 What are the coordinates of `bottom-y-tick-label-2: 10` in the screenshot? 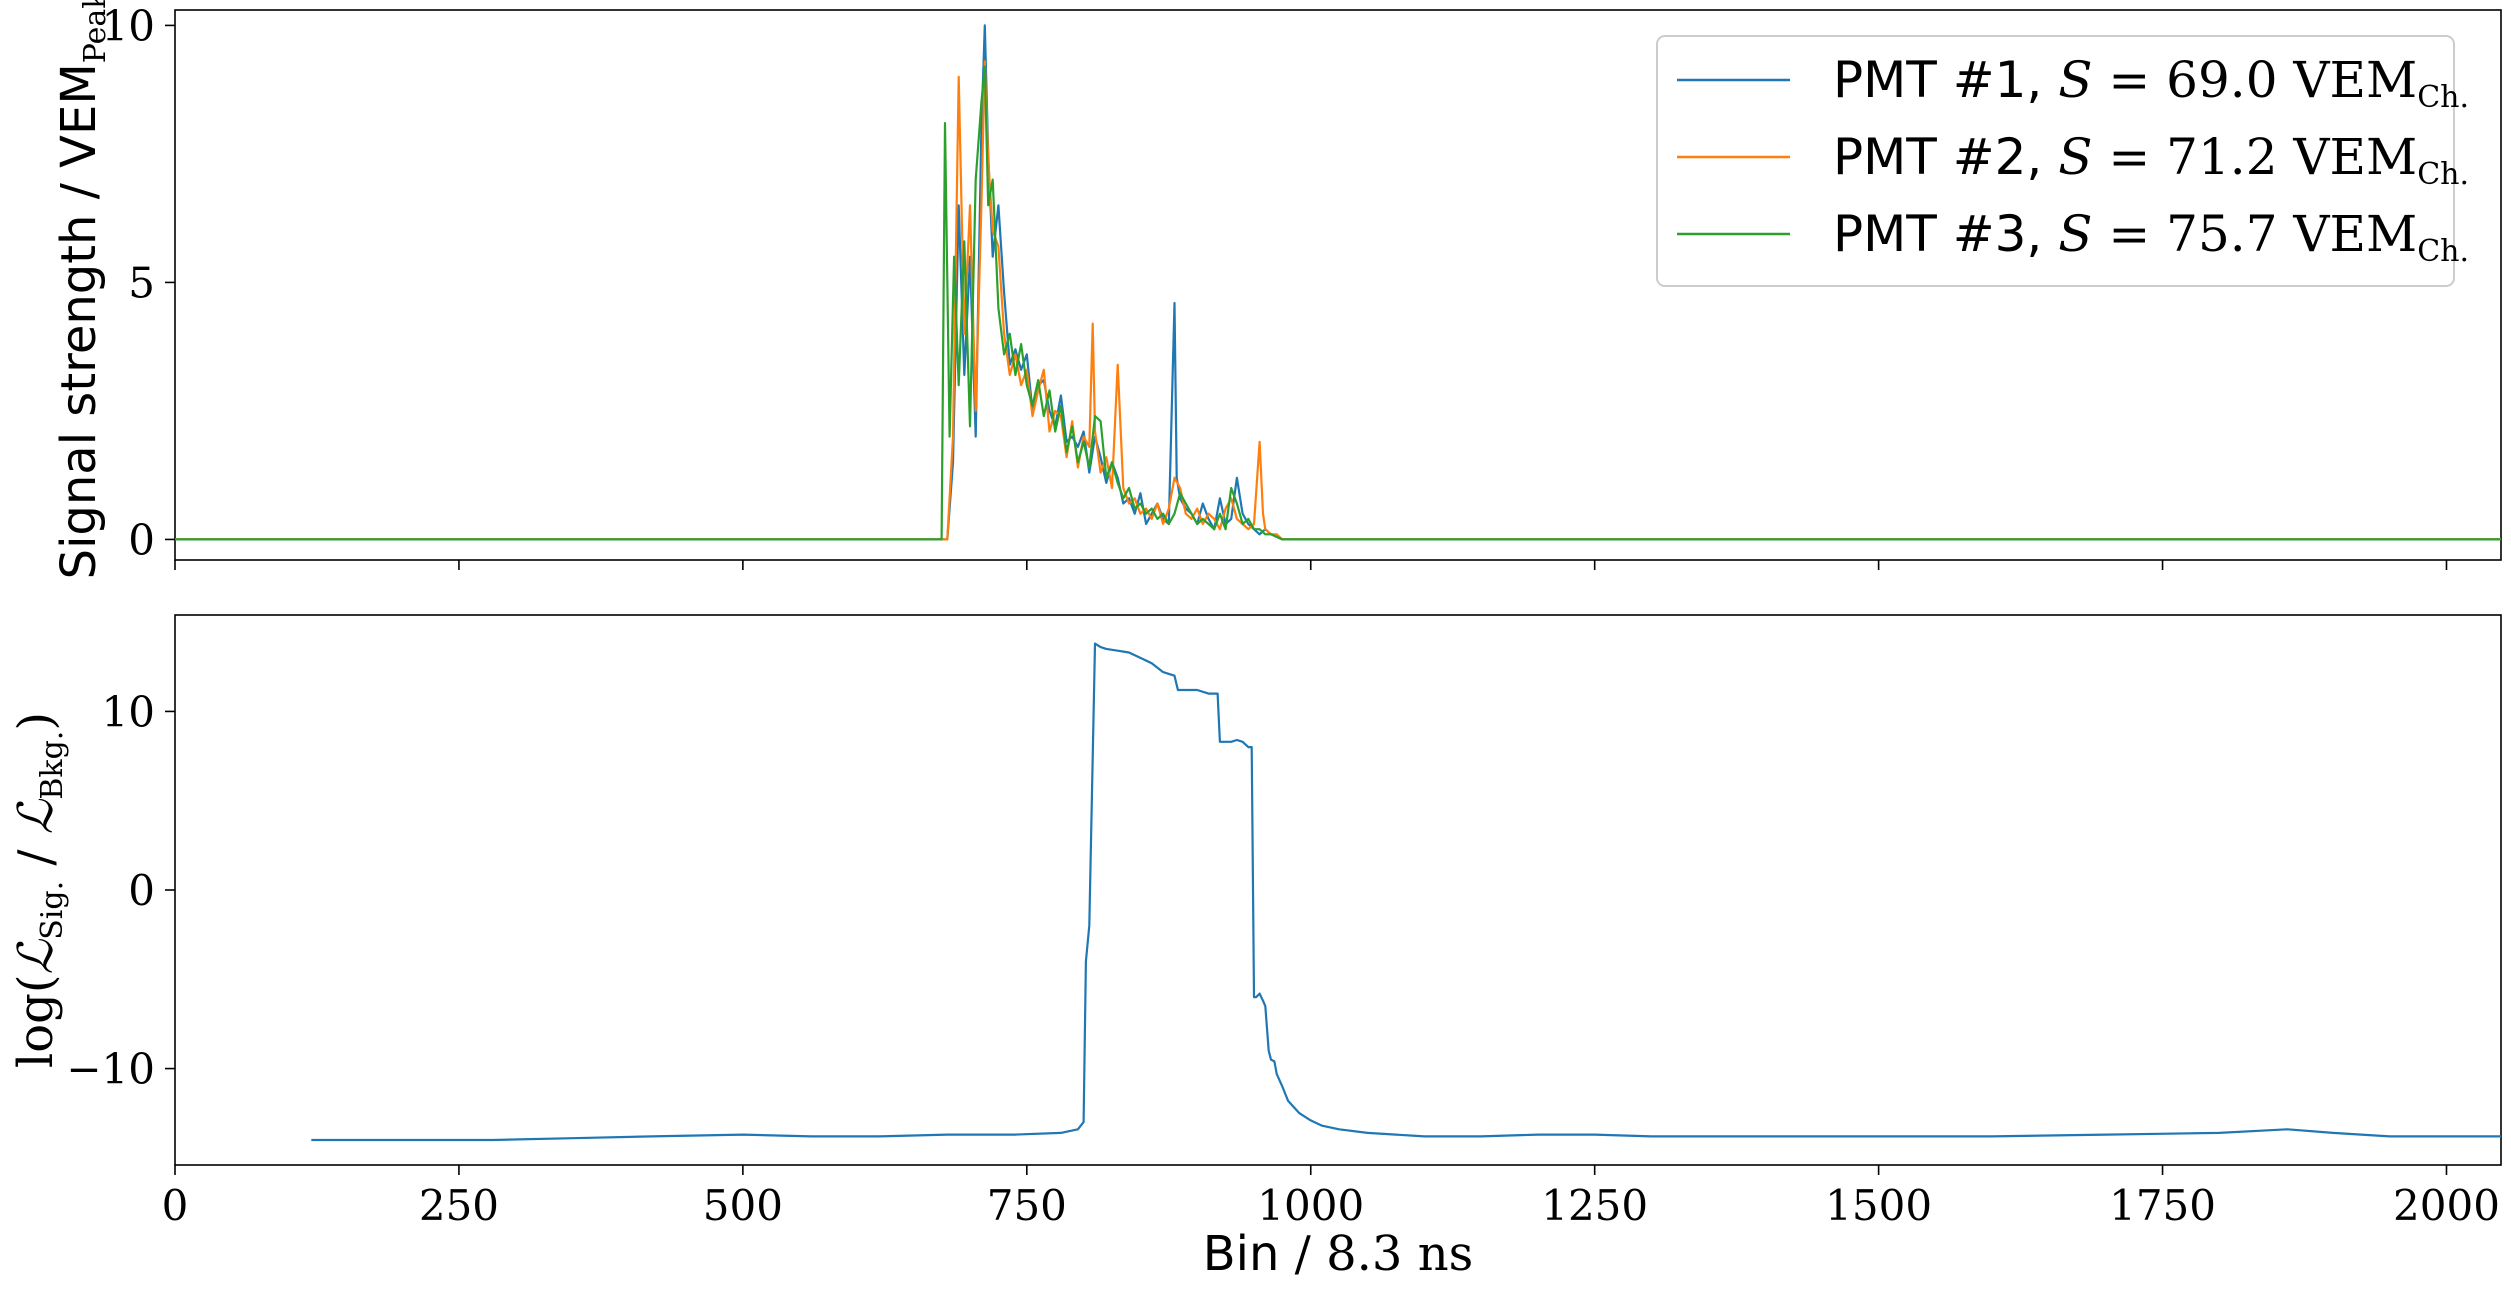 It's located at (128, 711).